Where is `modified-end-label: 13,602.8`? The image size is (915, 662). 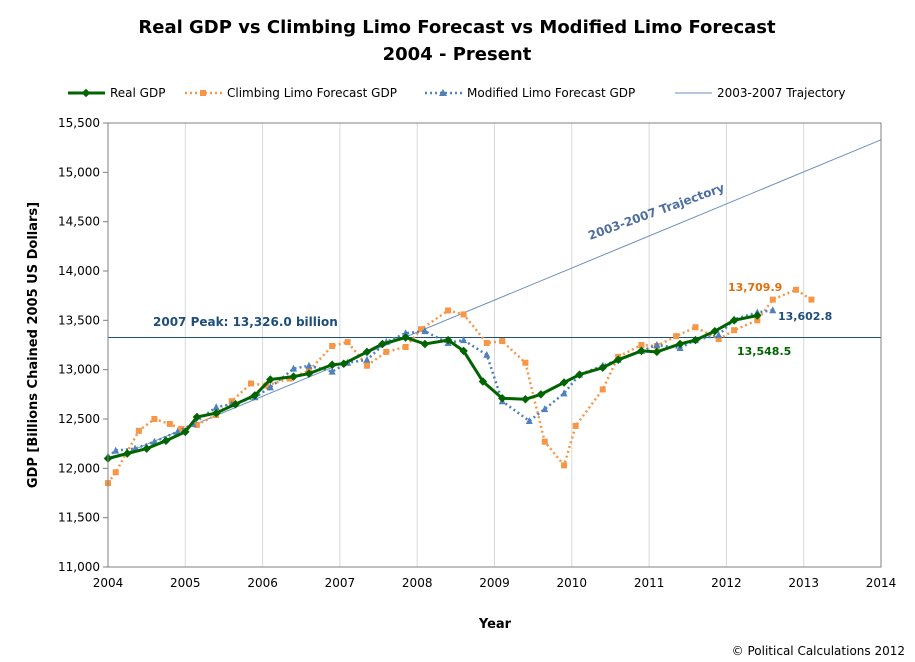 modified-end-label: 13,602.8 is located at coordinates (805, 316).